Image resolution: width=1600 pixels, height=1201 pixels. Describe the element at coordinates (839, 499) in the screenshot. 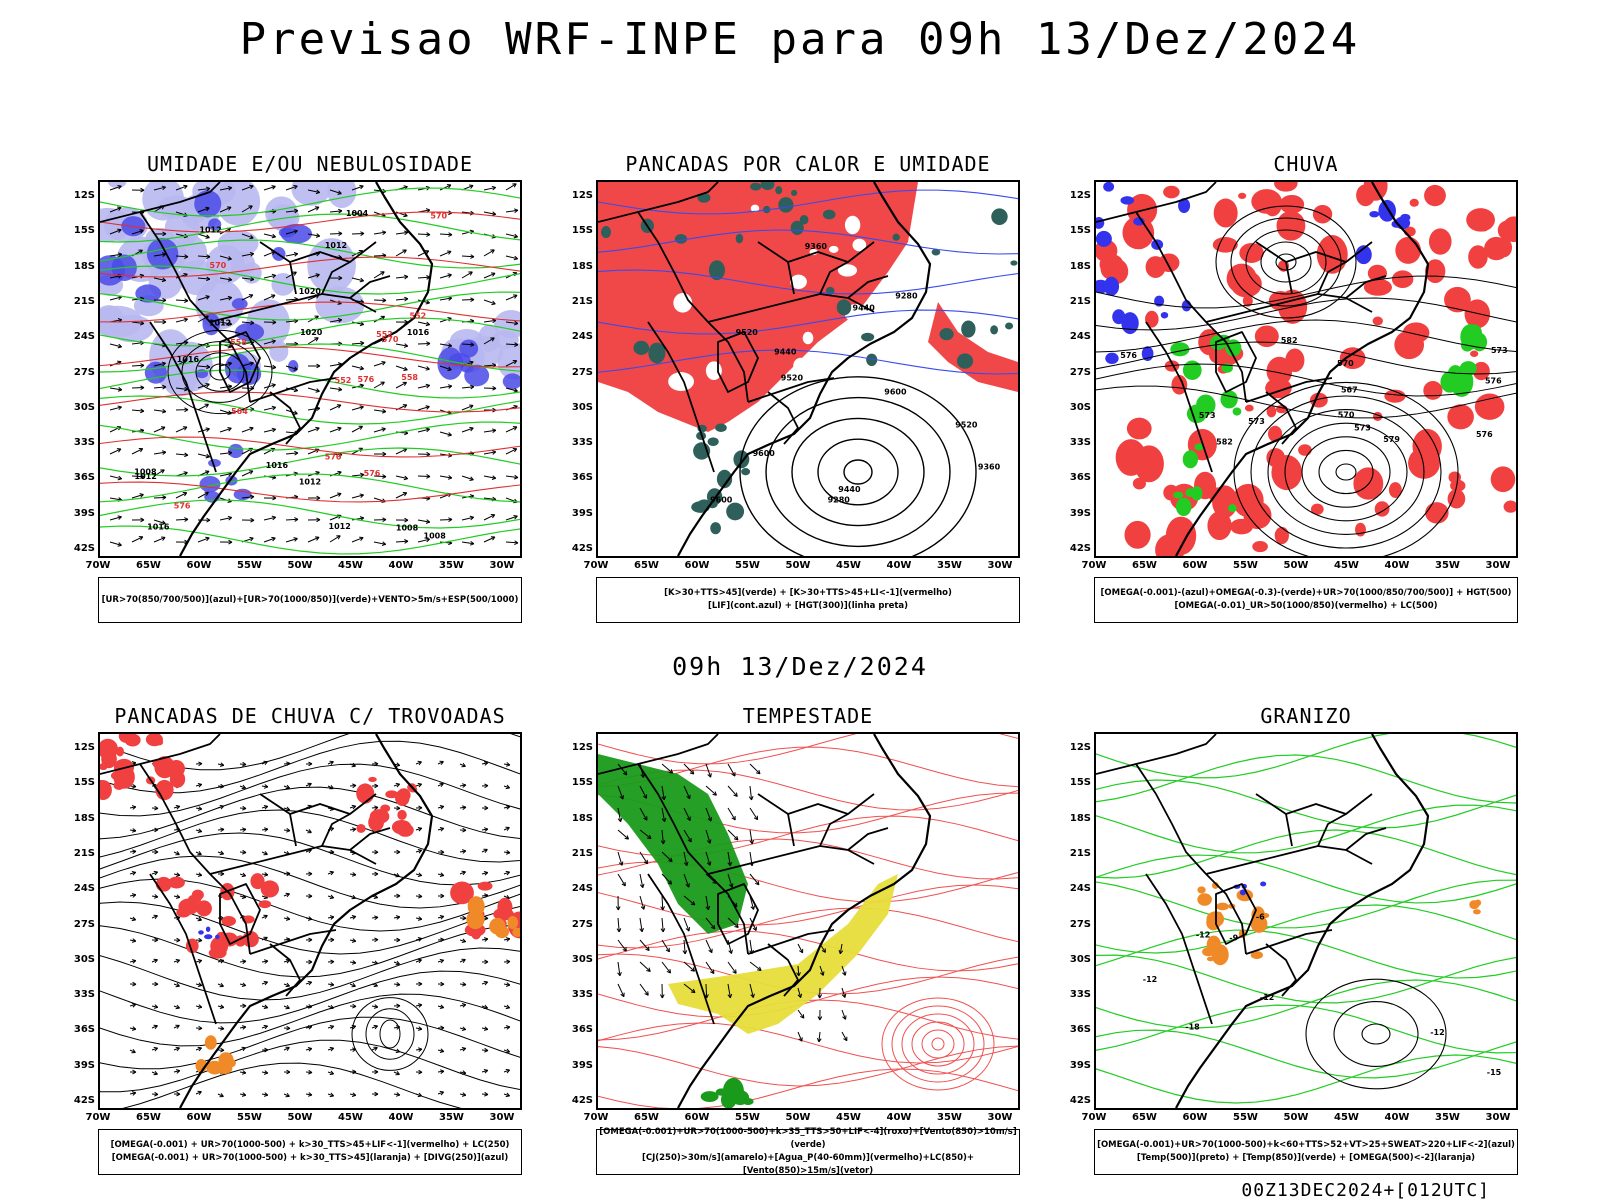

I see `contour-label: 9280` at that location.